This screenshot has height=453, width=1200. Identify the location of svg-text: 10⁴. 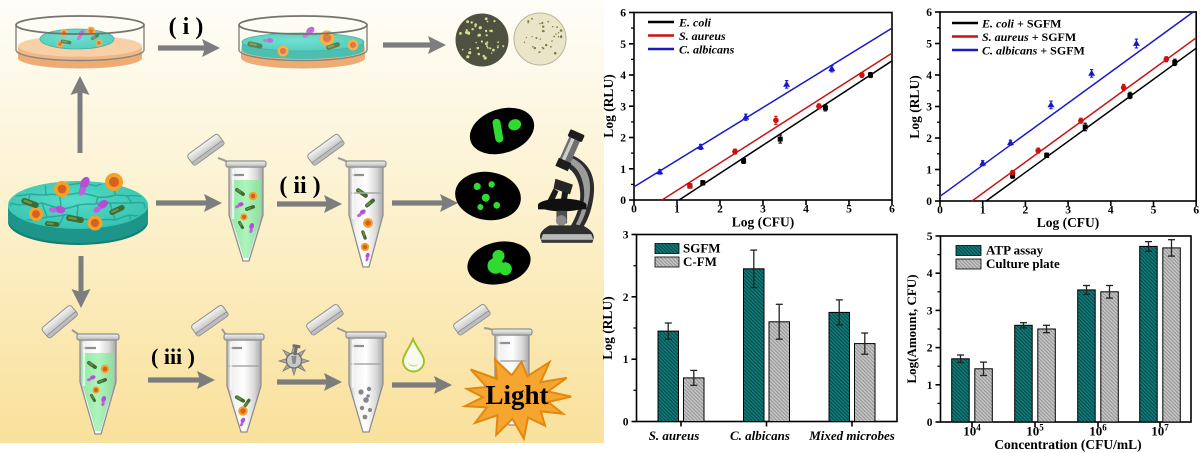
(972, 431).